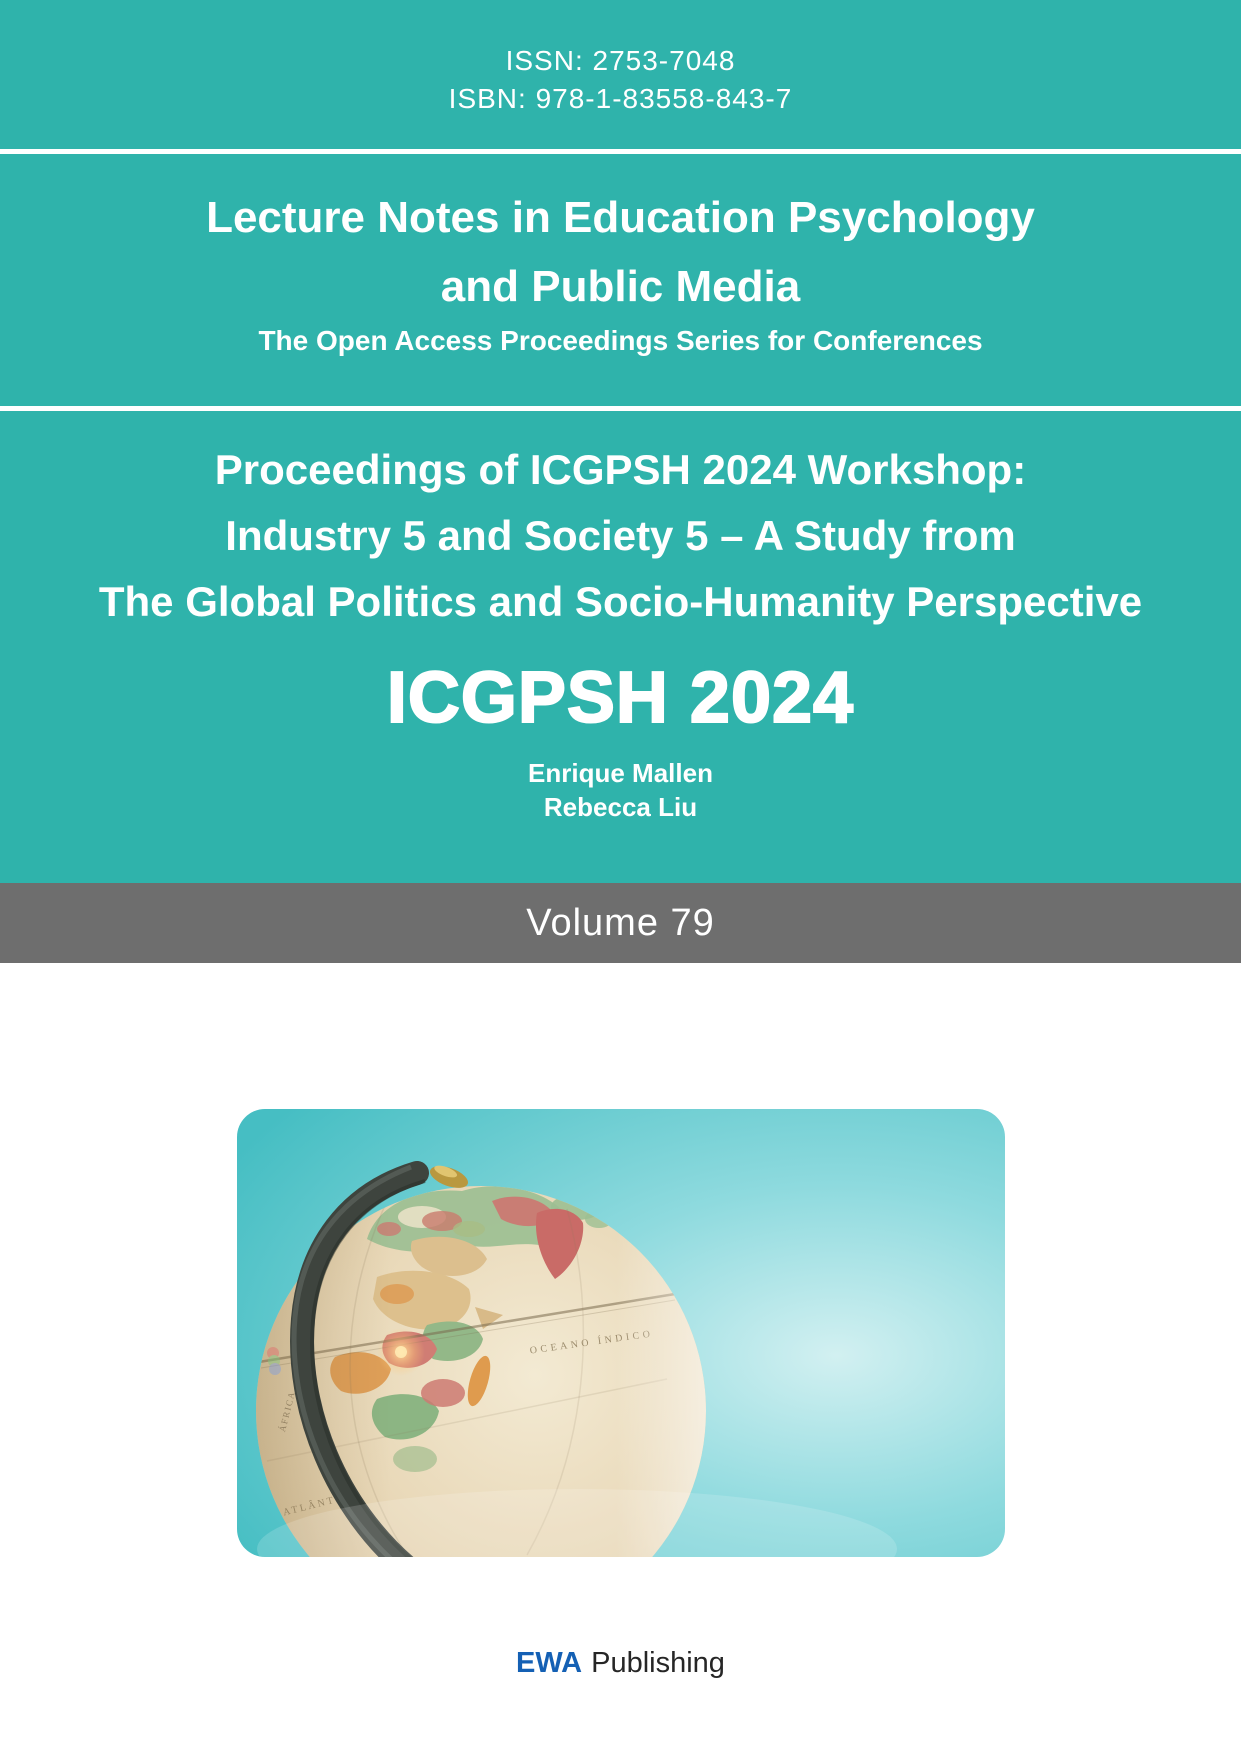 The width and height of the screenshot is (1241, 1754). What do you see at coordinates (620, 773) in the screenshot?
I see `editor-name: Enrique Mallen` at bounding box center [620, 773].